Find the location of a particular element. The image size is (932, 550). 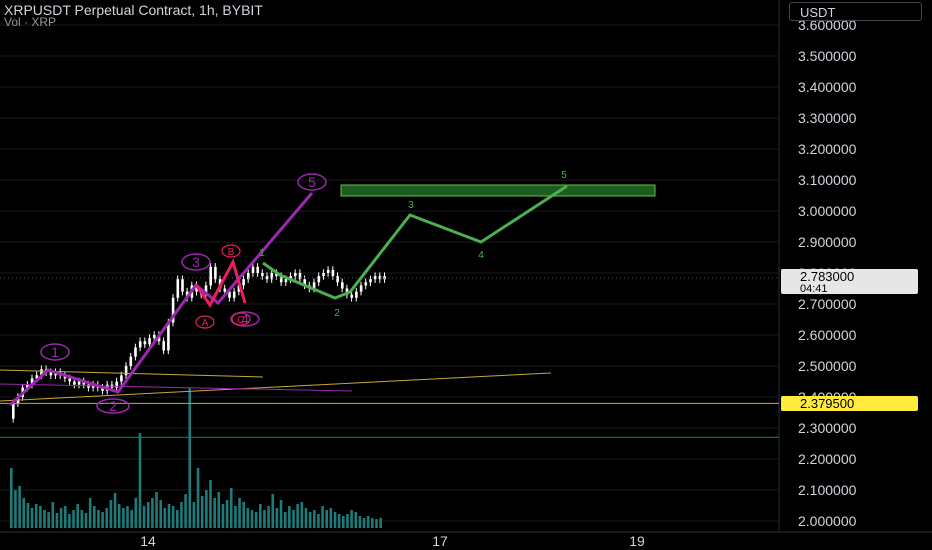

y-tick-label: 3.100000 is located at coordinates (827, 180).